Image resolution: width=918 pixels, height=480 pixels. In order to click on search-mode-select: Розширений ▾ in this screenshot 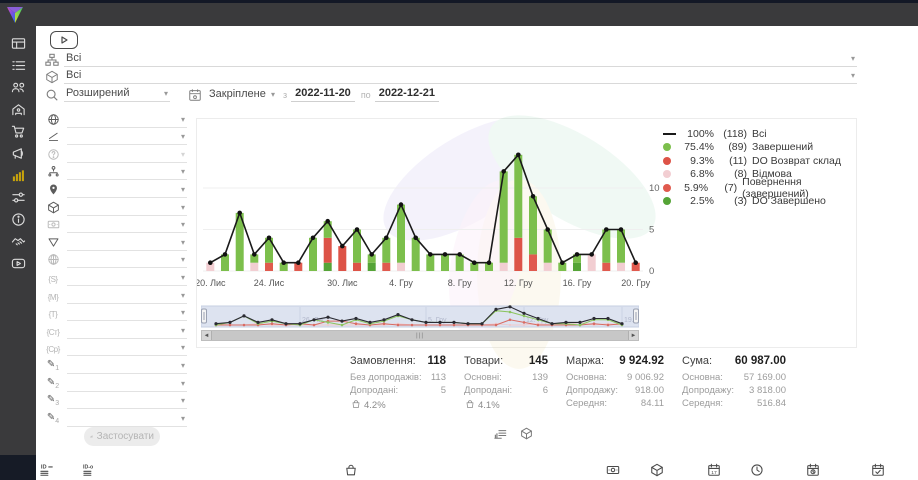, I will do `click(117, 94)`.